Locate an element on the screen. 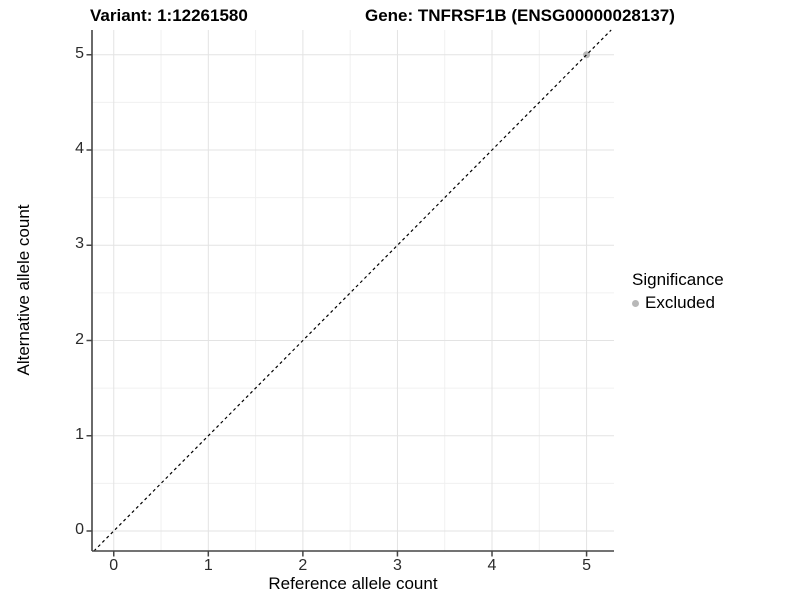 The height and width of the screenshot is (600, 800). x-tick-label: 1 is located at coordinates (208, 565).